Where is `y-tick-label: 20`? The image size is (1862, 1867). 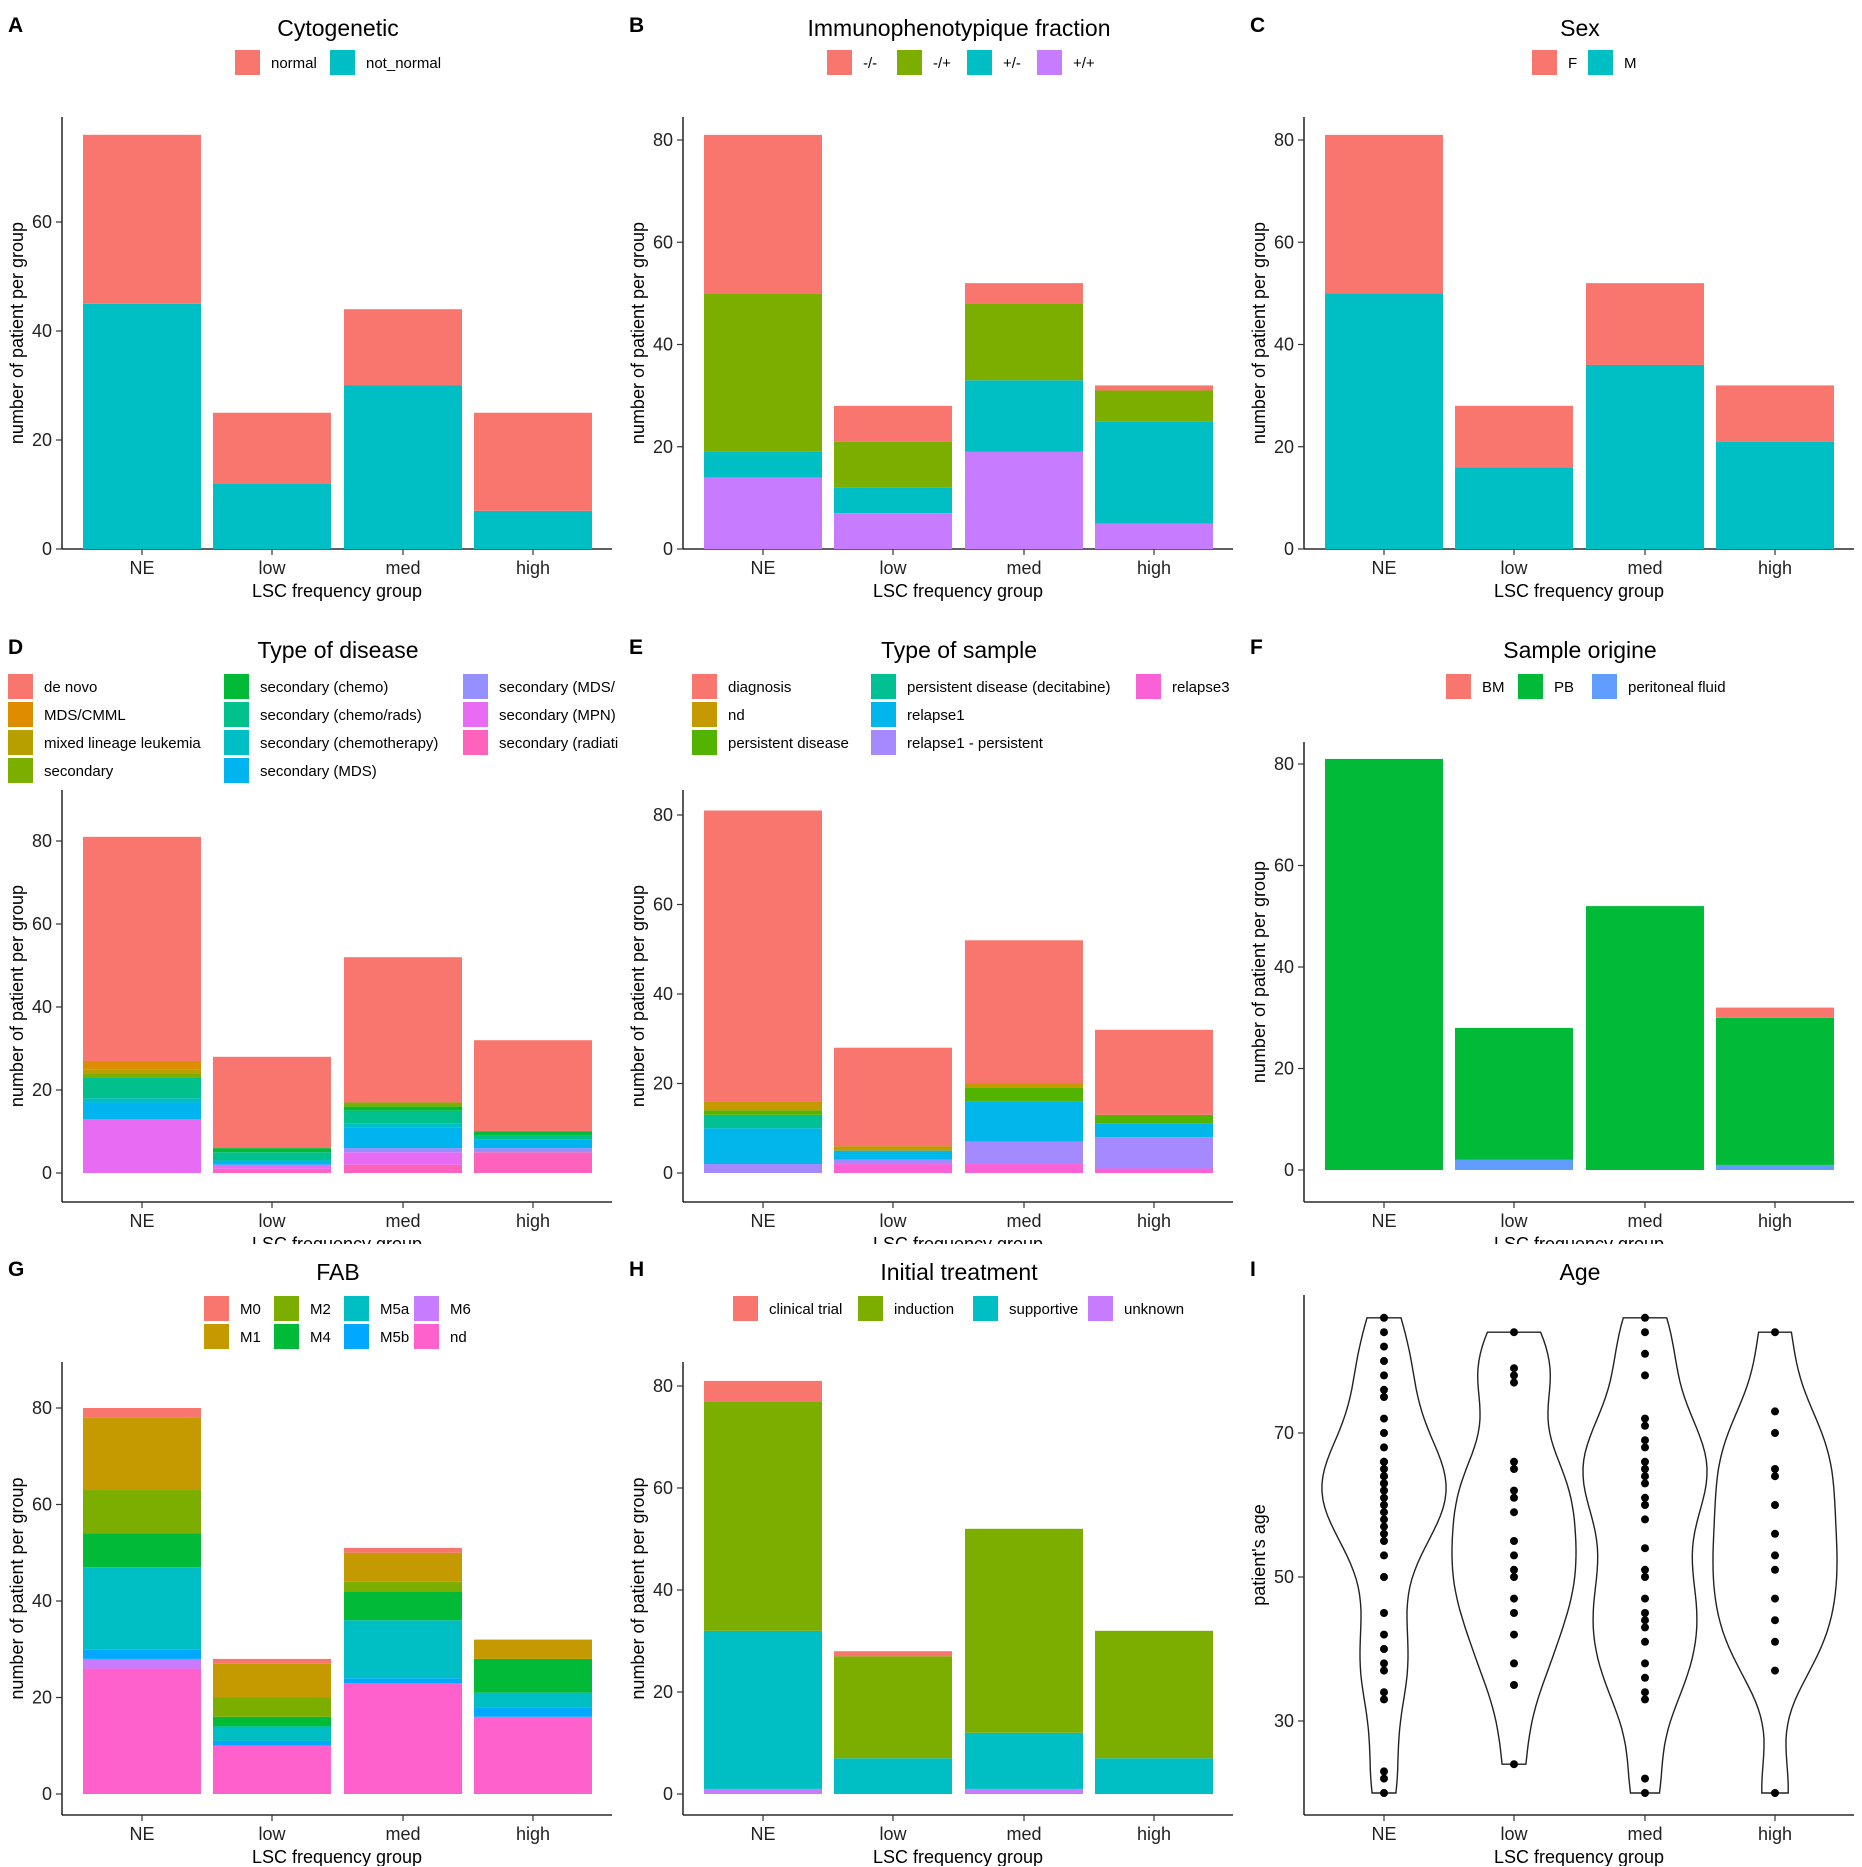
y-tick-label: 20 is located at coordinates (42, 1090).